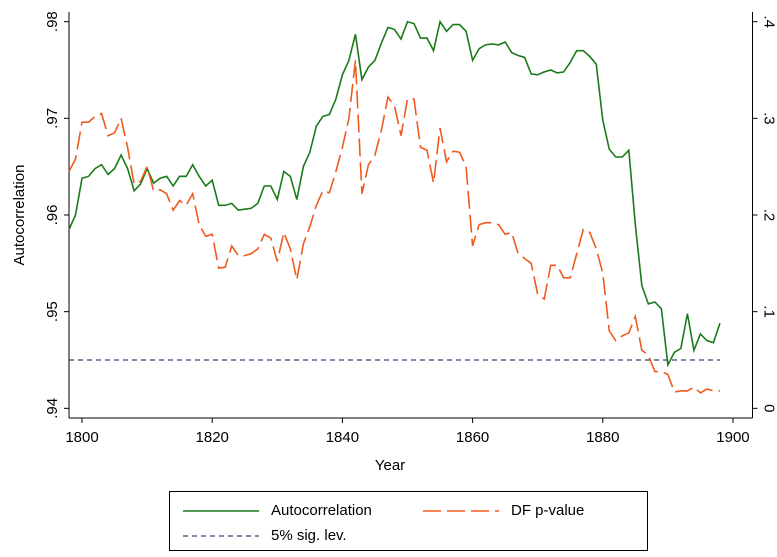 This screenshot has width=777, height=557. Describe the element at coordinates (321, 510) in the screenshot. I see `legend-label: Autocorrelation` at that location.